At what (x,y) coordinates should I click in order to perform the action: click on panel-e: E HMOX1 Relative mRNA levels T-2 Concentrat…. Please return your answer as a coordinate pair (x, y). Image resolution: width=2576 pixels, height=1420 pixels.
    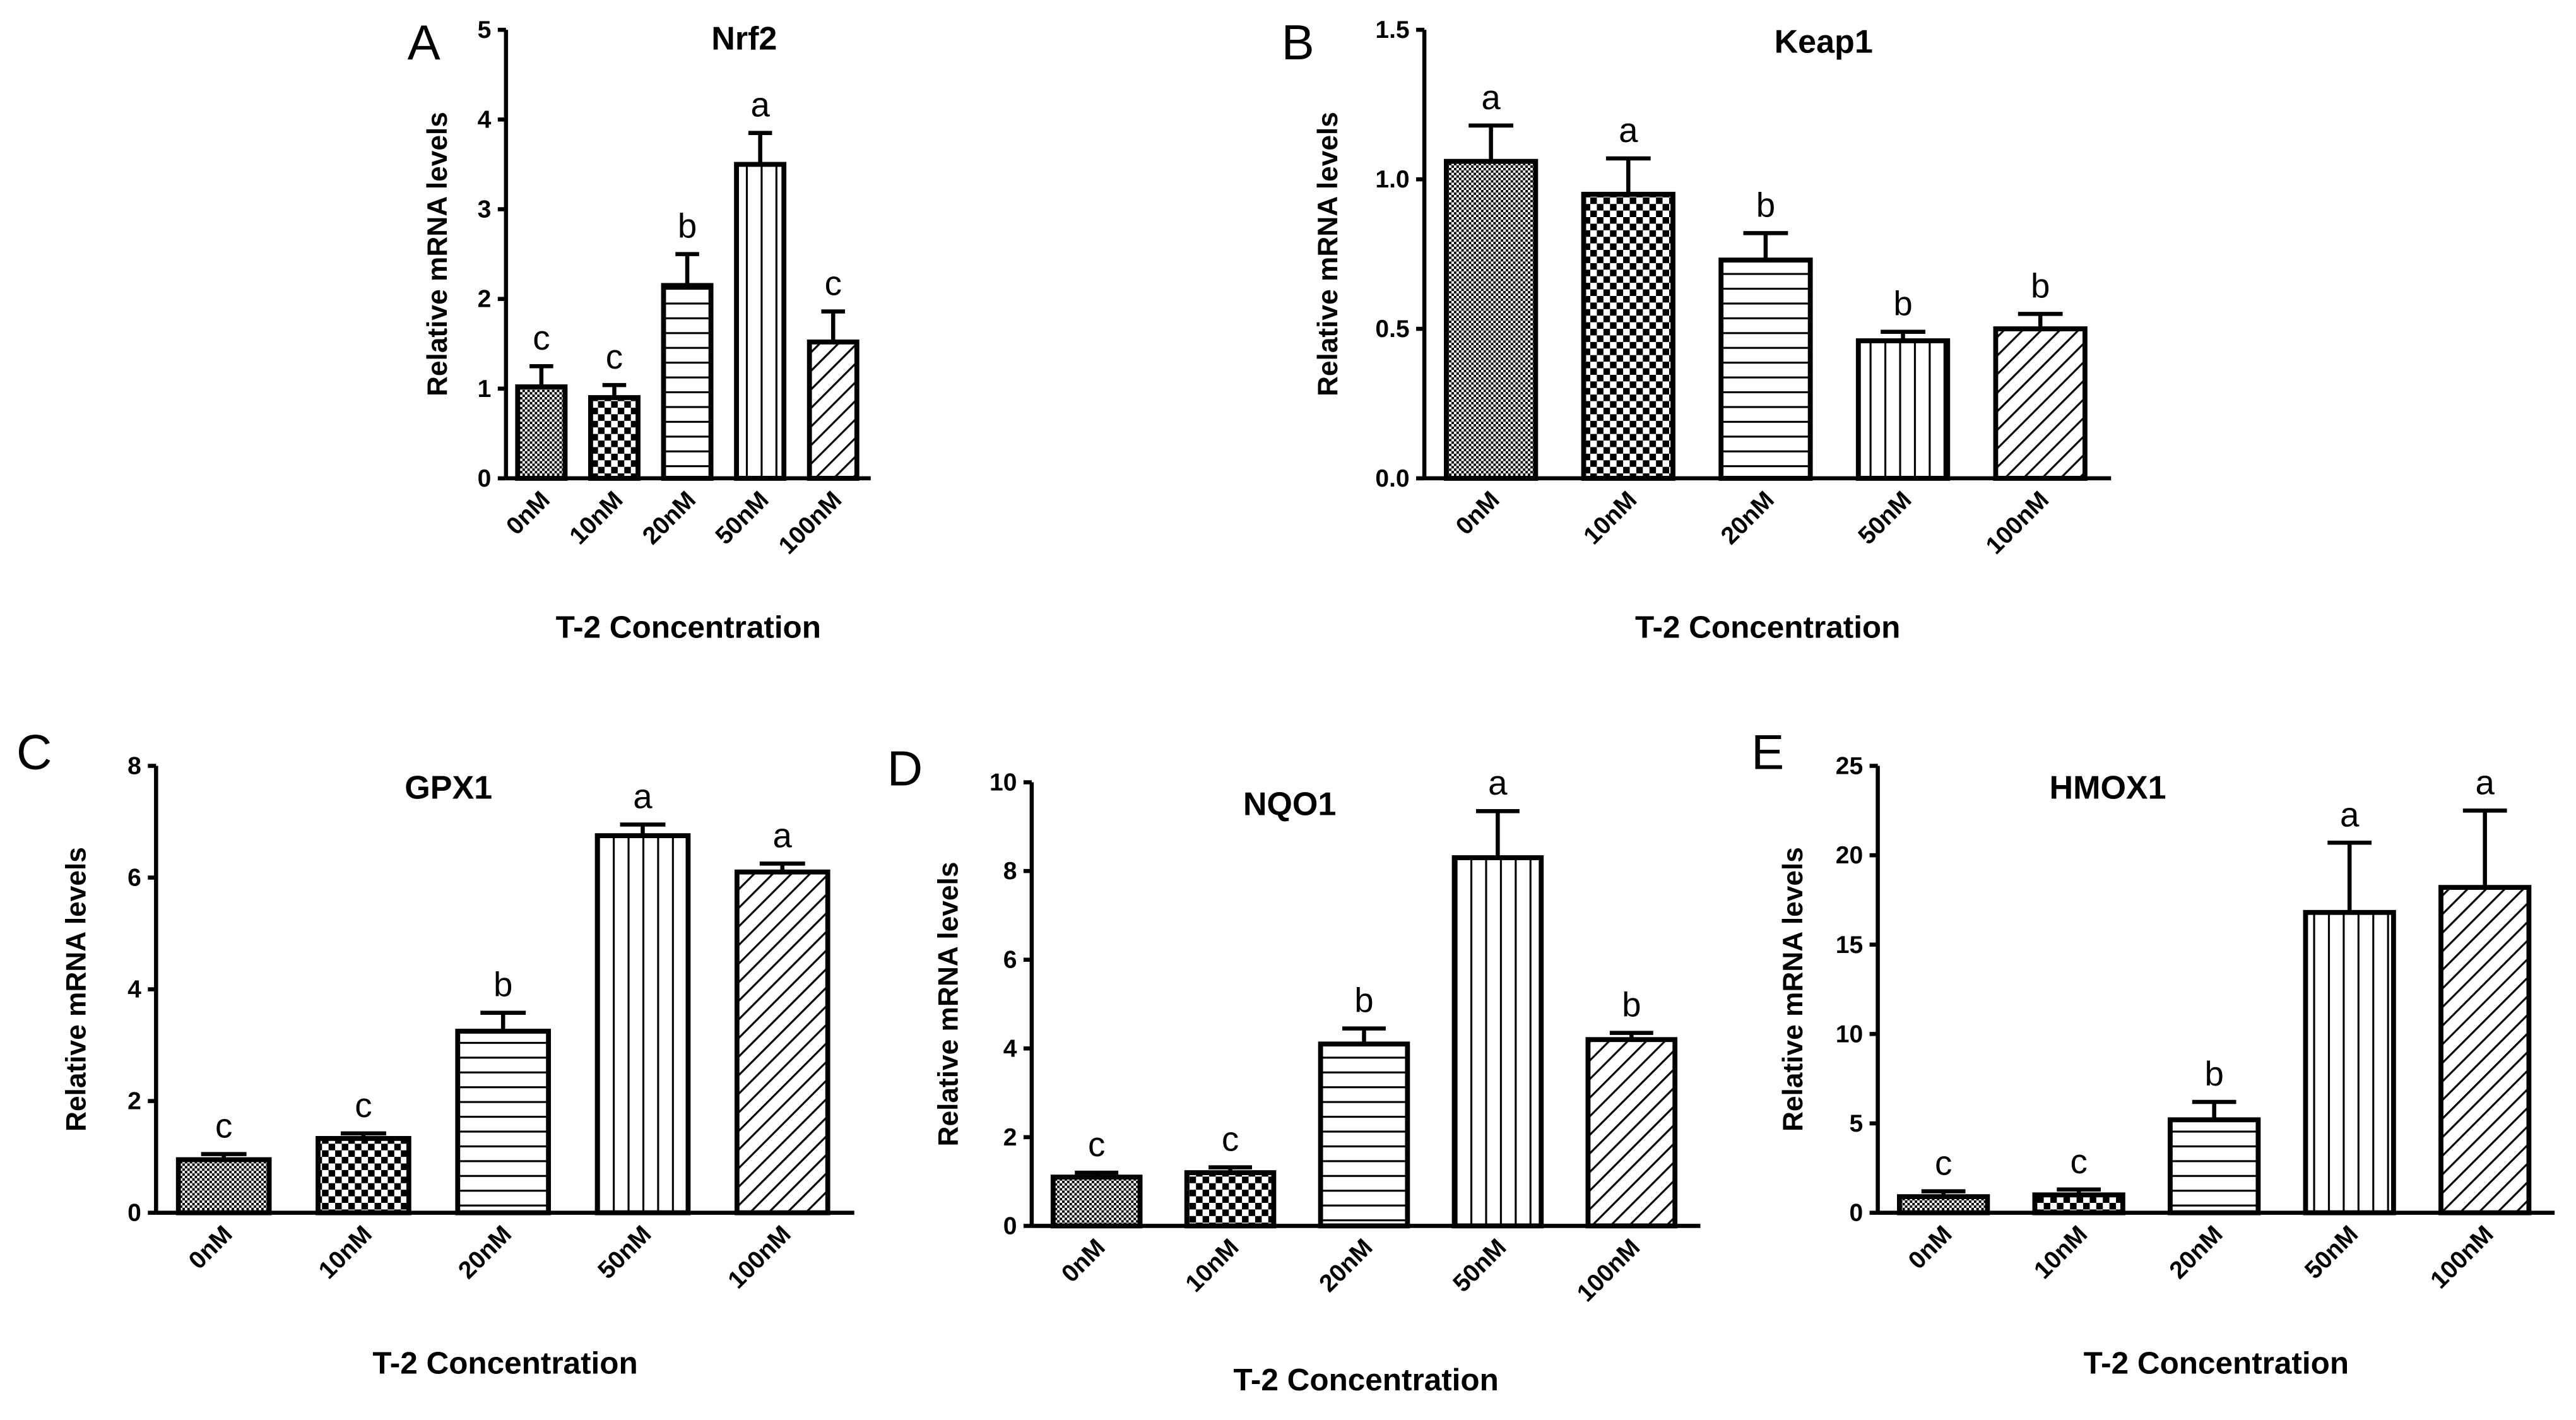
    Looking at the image, I should click on (2153, 1053).